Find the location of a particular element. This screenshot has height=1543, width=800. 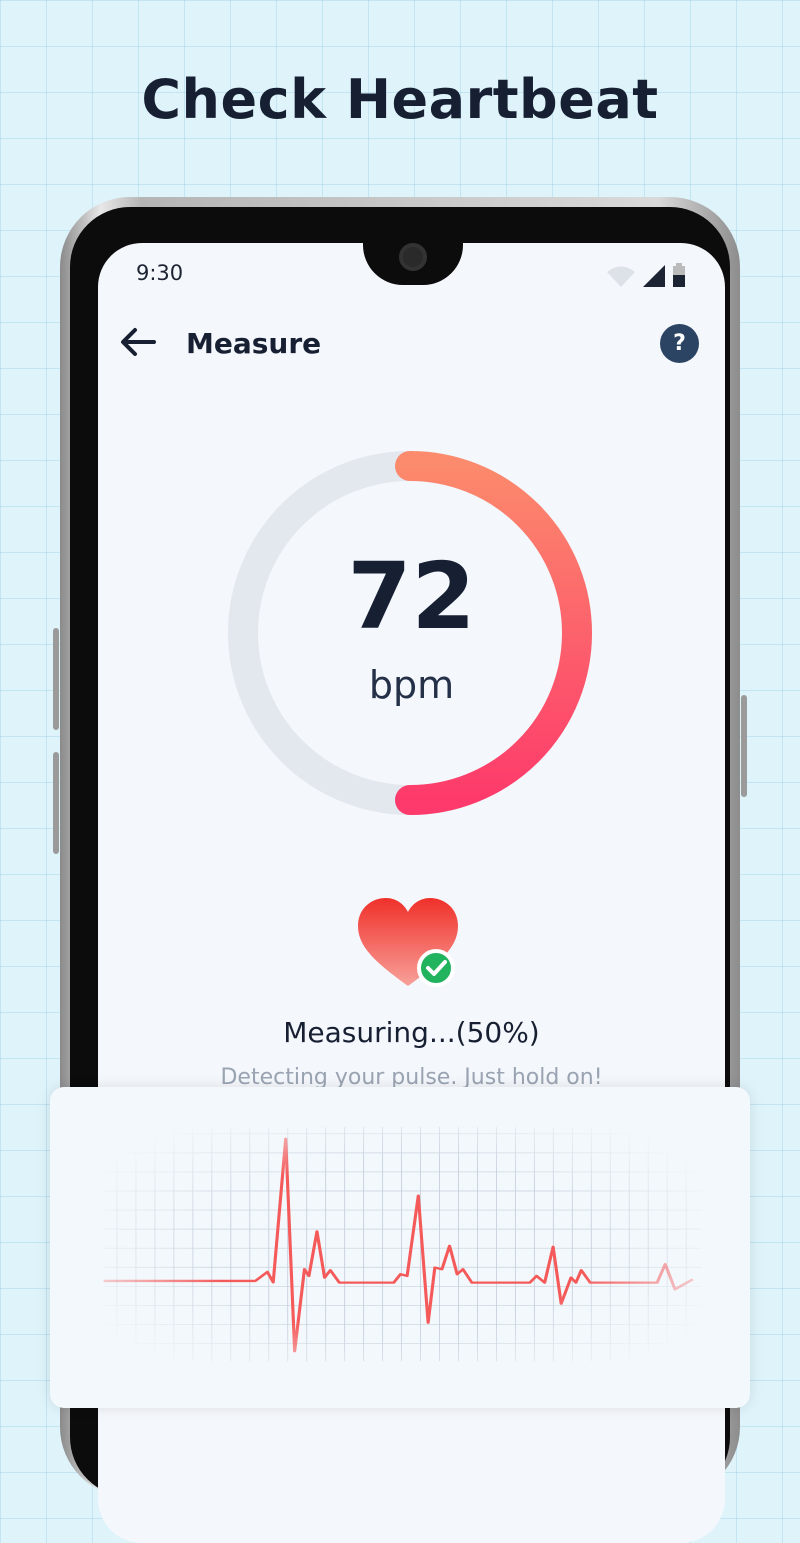

camera-notch is located at coordinates (413, 264).